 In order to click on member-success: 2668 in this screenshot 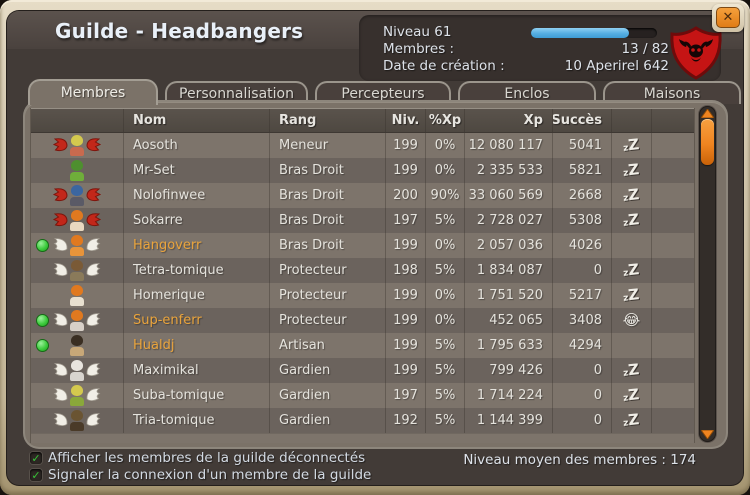, I will do `click(582, 195)`.